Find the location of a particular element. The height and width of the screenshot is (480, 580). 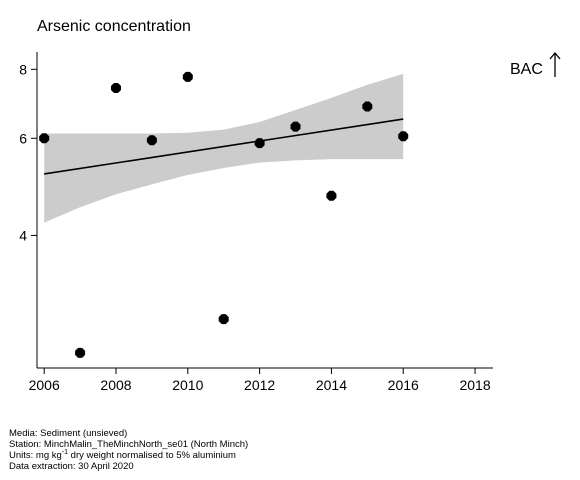

chart-title: Arsenic concentration is located at coordinates (114, 26).